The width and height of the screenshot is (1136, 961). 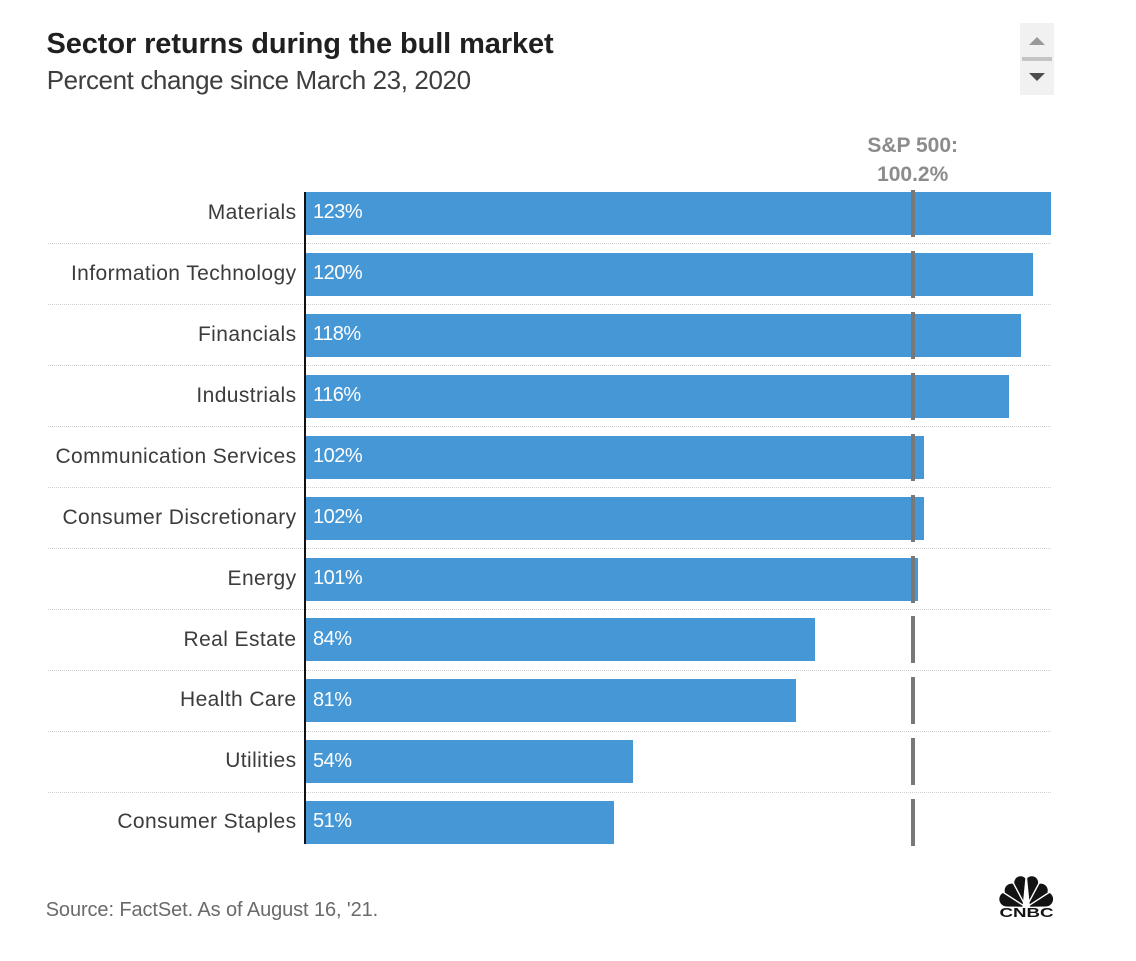 What do you see at coordinates (1027, 912) in the screenshot?
I see `svg-text: CNBC` at bounding box center [1027, 912].